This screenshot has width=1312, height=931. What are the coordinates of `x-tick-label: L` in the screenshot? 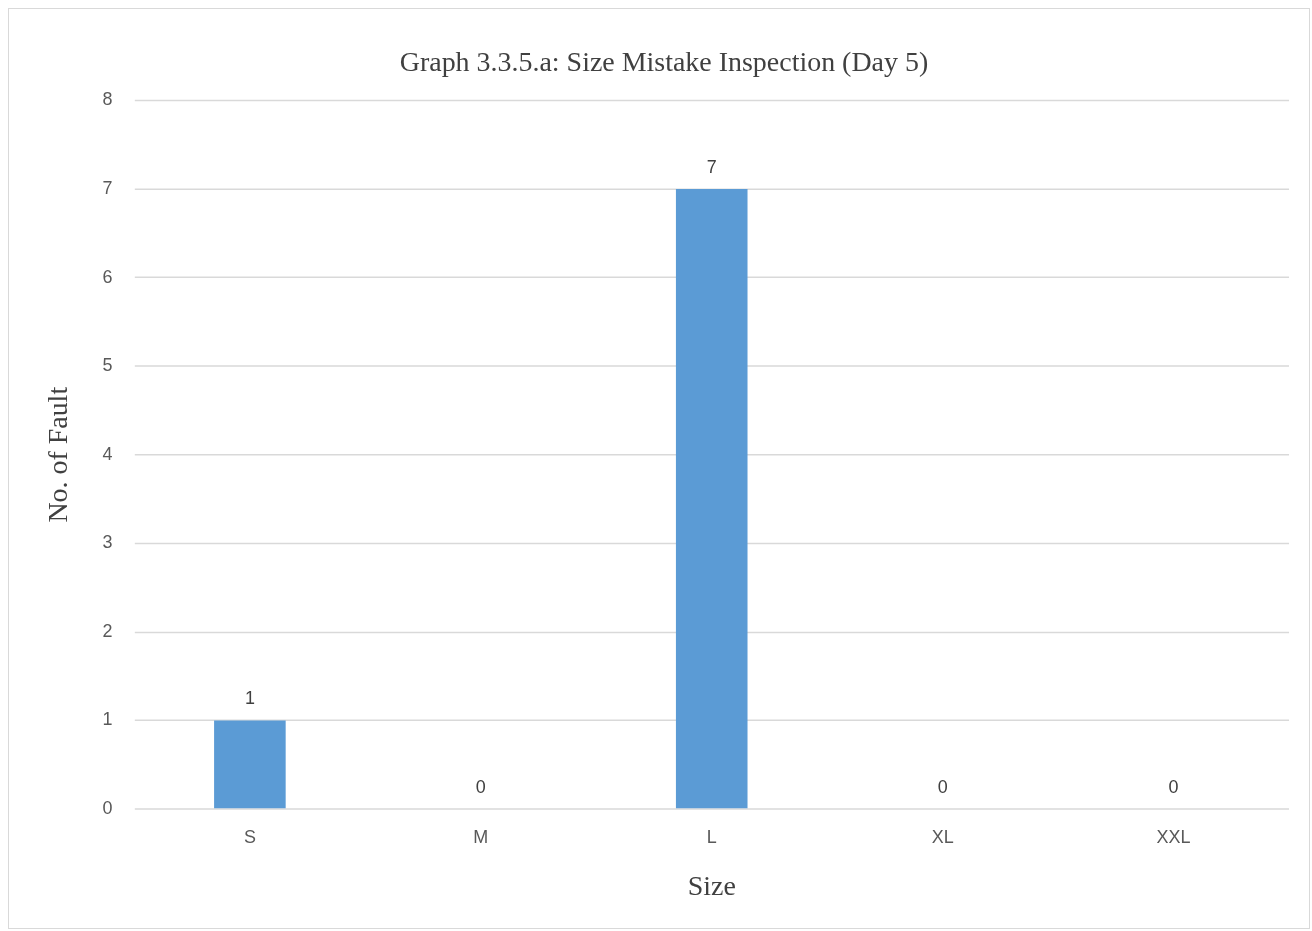 It's located at (711, 836).